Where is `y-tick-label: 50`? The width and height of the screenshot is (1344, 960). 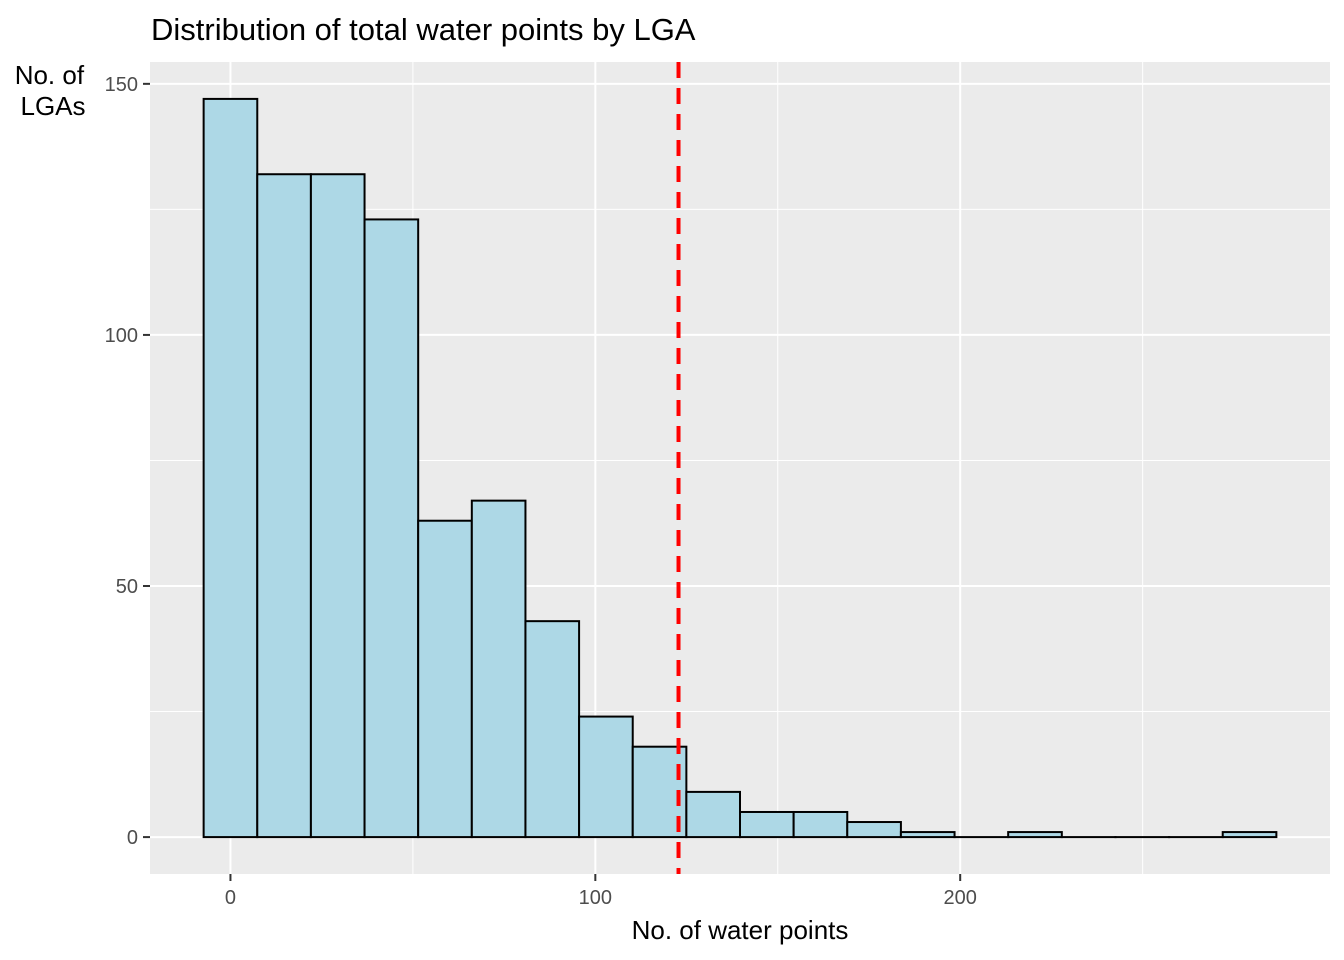
y-tick-label: 50 is located at coordinates (127, 587).